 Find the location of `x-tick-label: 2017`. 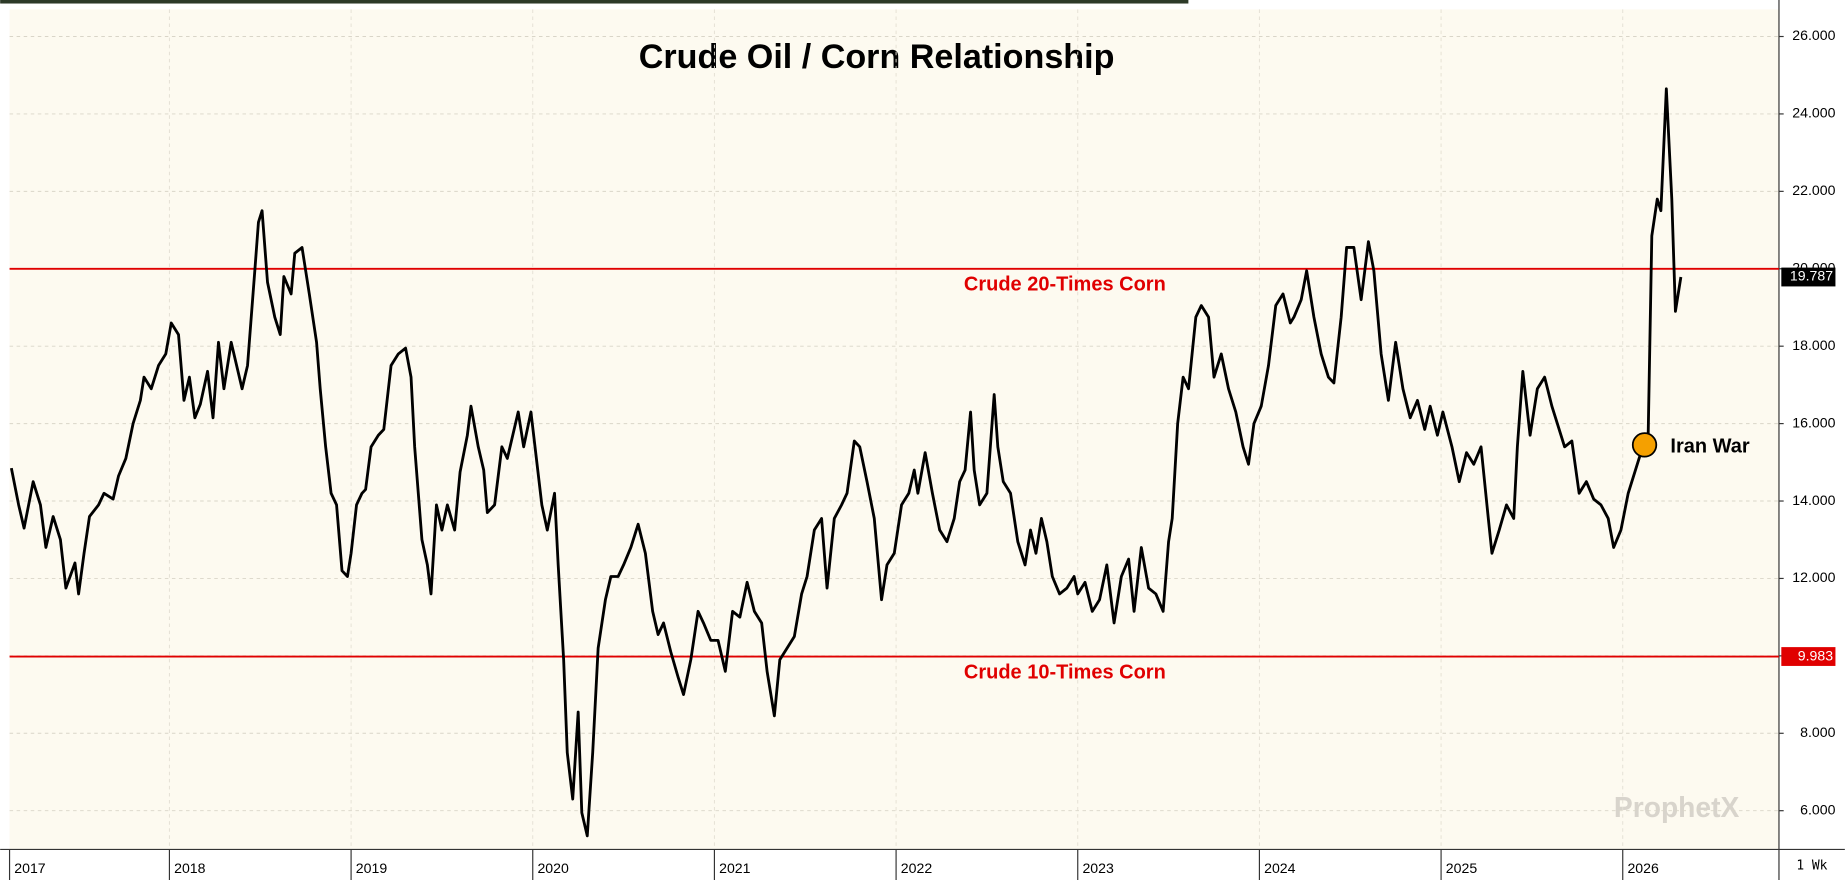

x-tick-label: 2017 is located at coordinates (30, 868).